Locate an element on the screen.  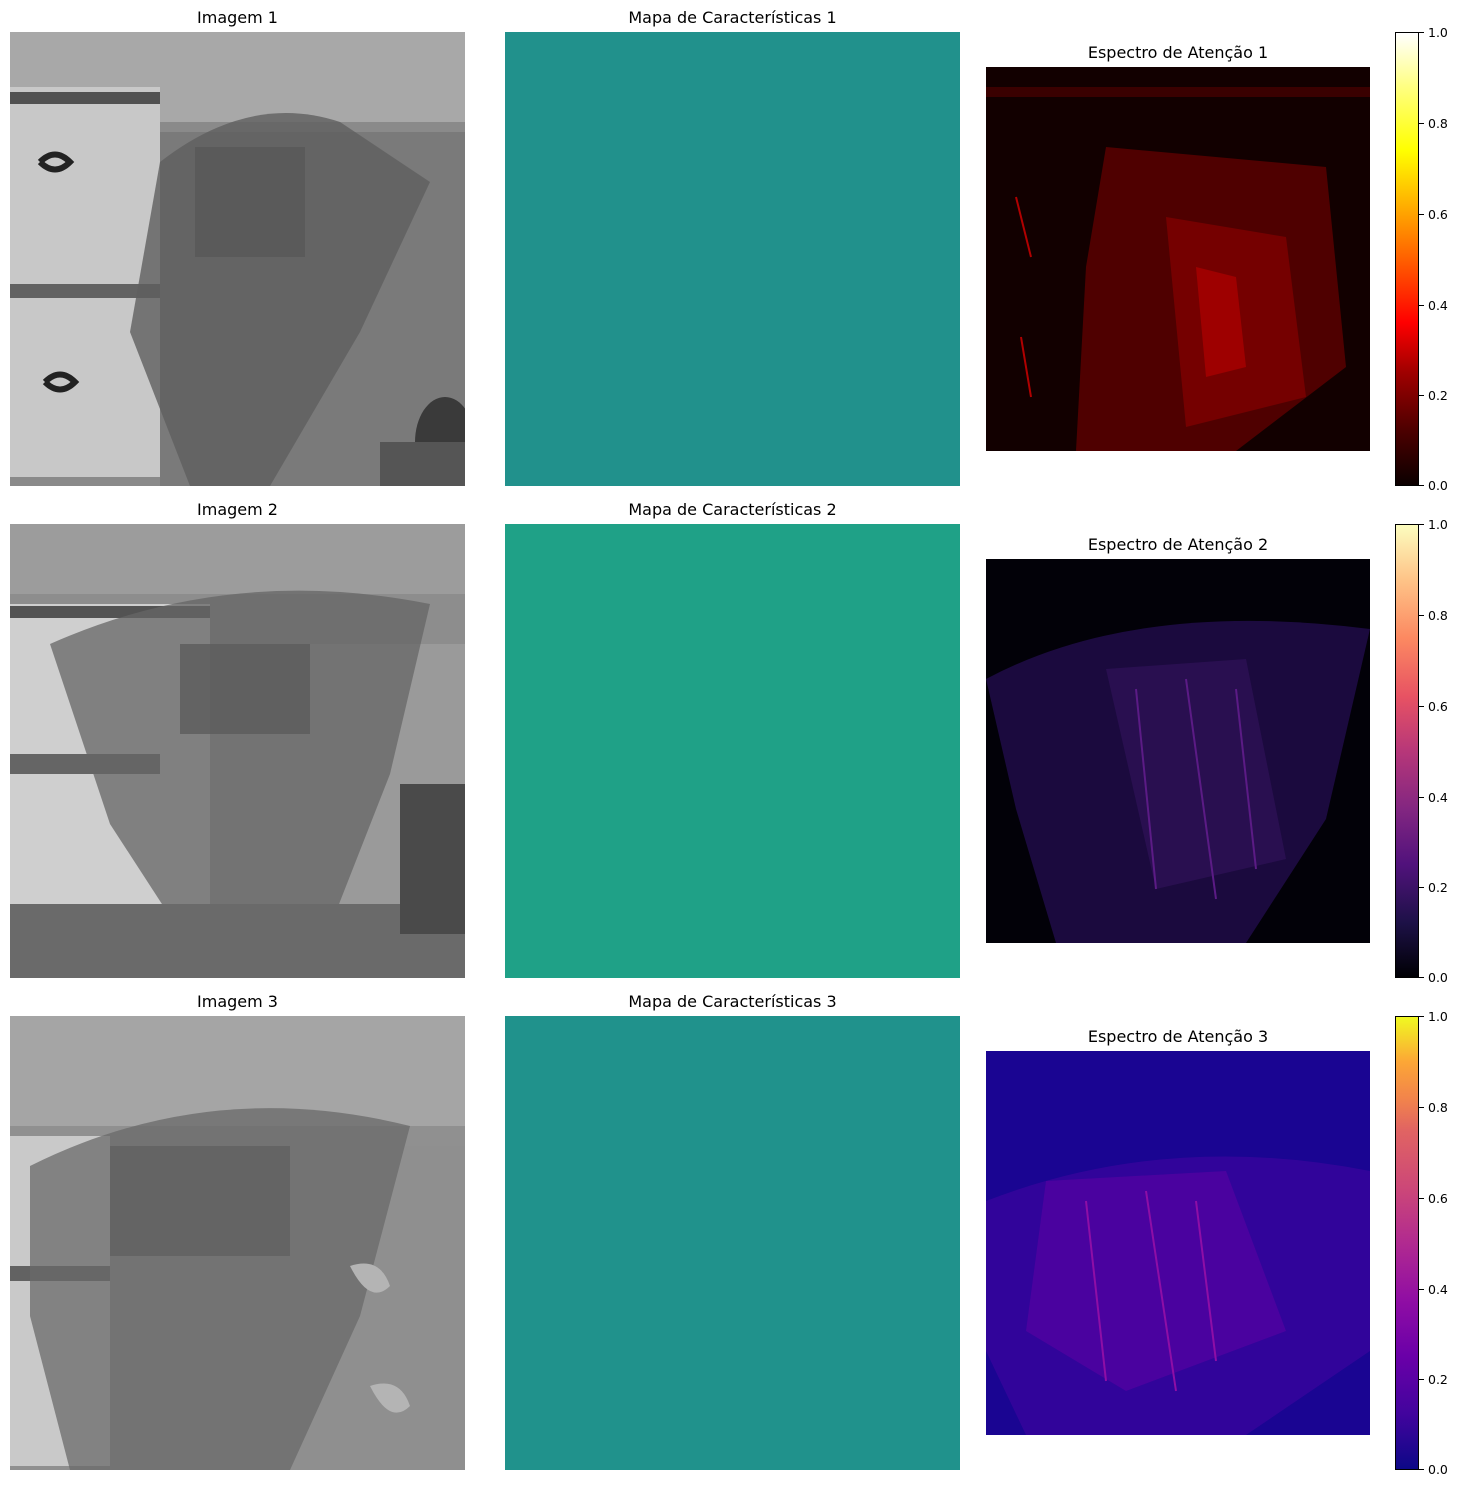
colorbar-3-tick: 0.6 is located at coordinates (1438, 1198).